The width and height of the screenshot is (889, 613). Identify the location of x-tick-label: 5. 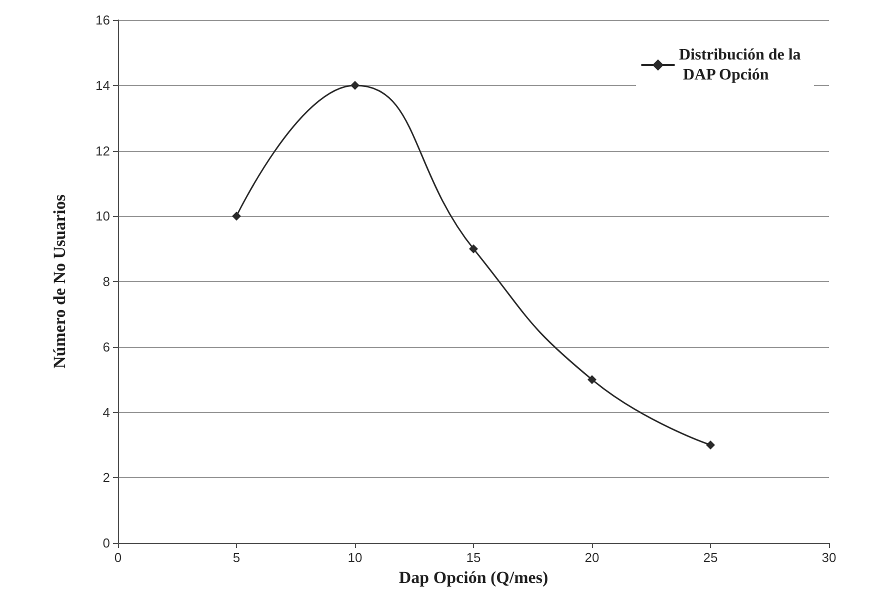
(236, 557).